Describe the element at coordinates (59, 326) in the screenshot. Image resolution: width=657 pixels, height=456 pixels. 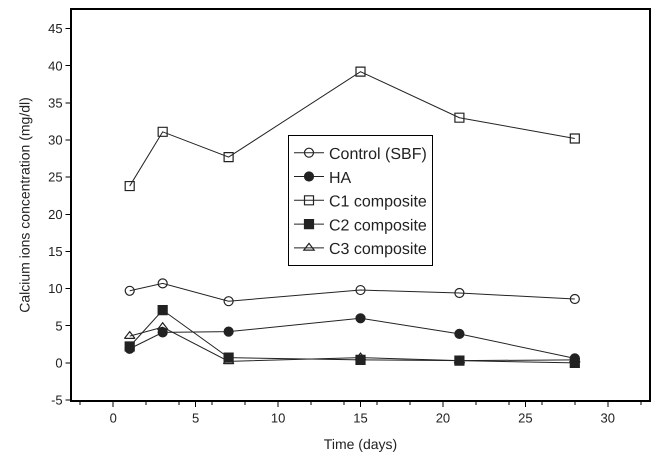
I see `y-tick-label: 5` at that location.